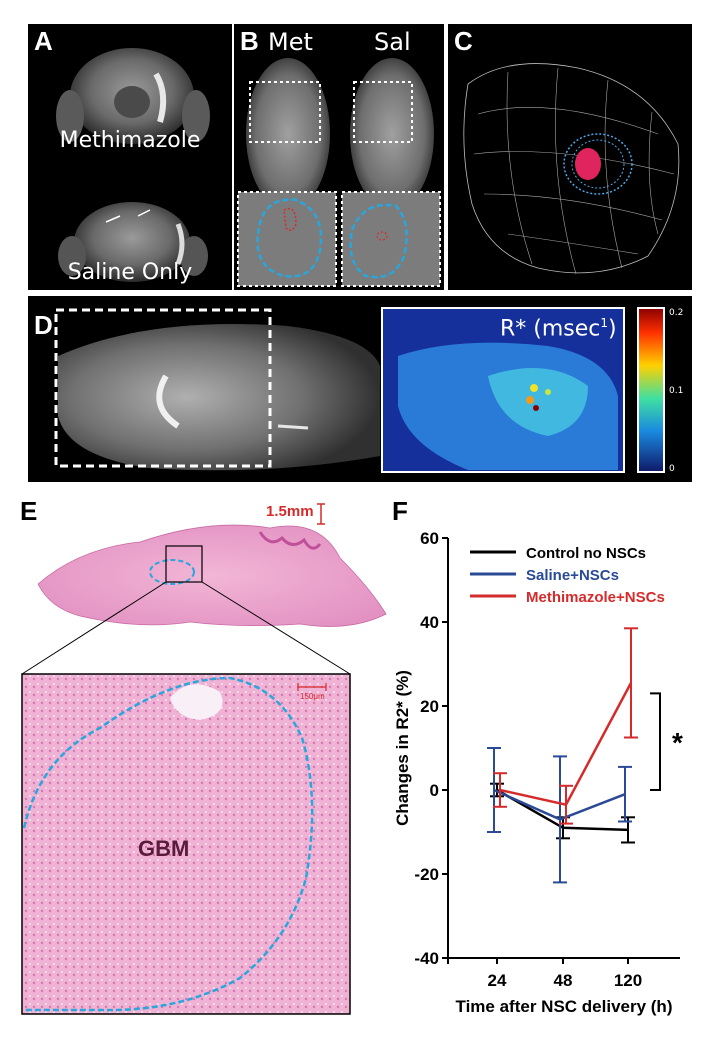  I want to click on legend-label-2: Methimazole+NSCs, so click(595, 597).